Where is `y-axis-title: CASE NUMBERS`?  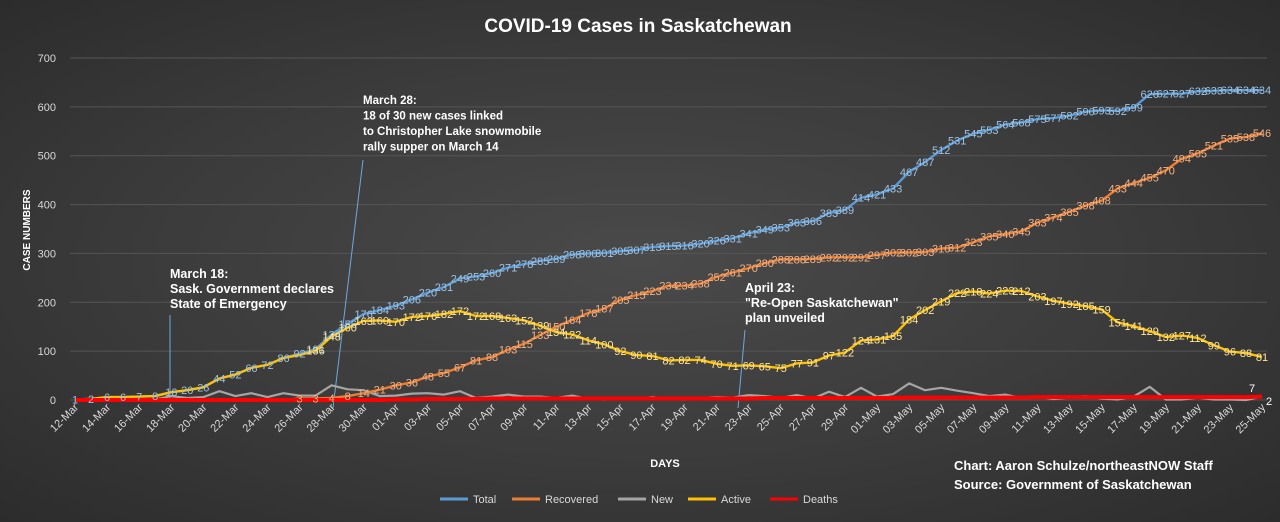
y-axis-title: CASE NUMBERS is located at coordinates (27, 229).